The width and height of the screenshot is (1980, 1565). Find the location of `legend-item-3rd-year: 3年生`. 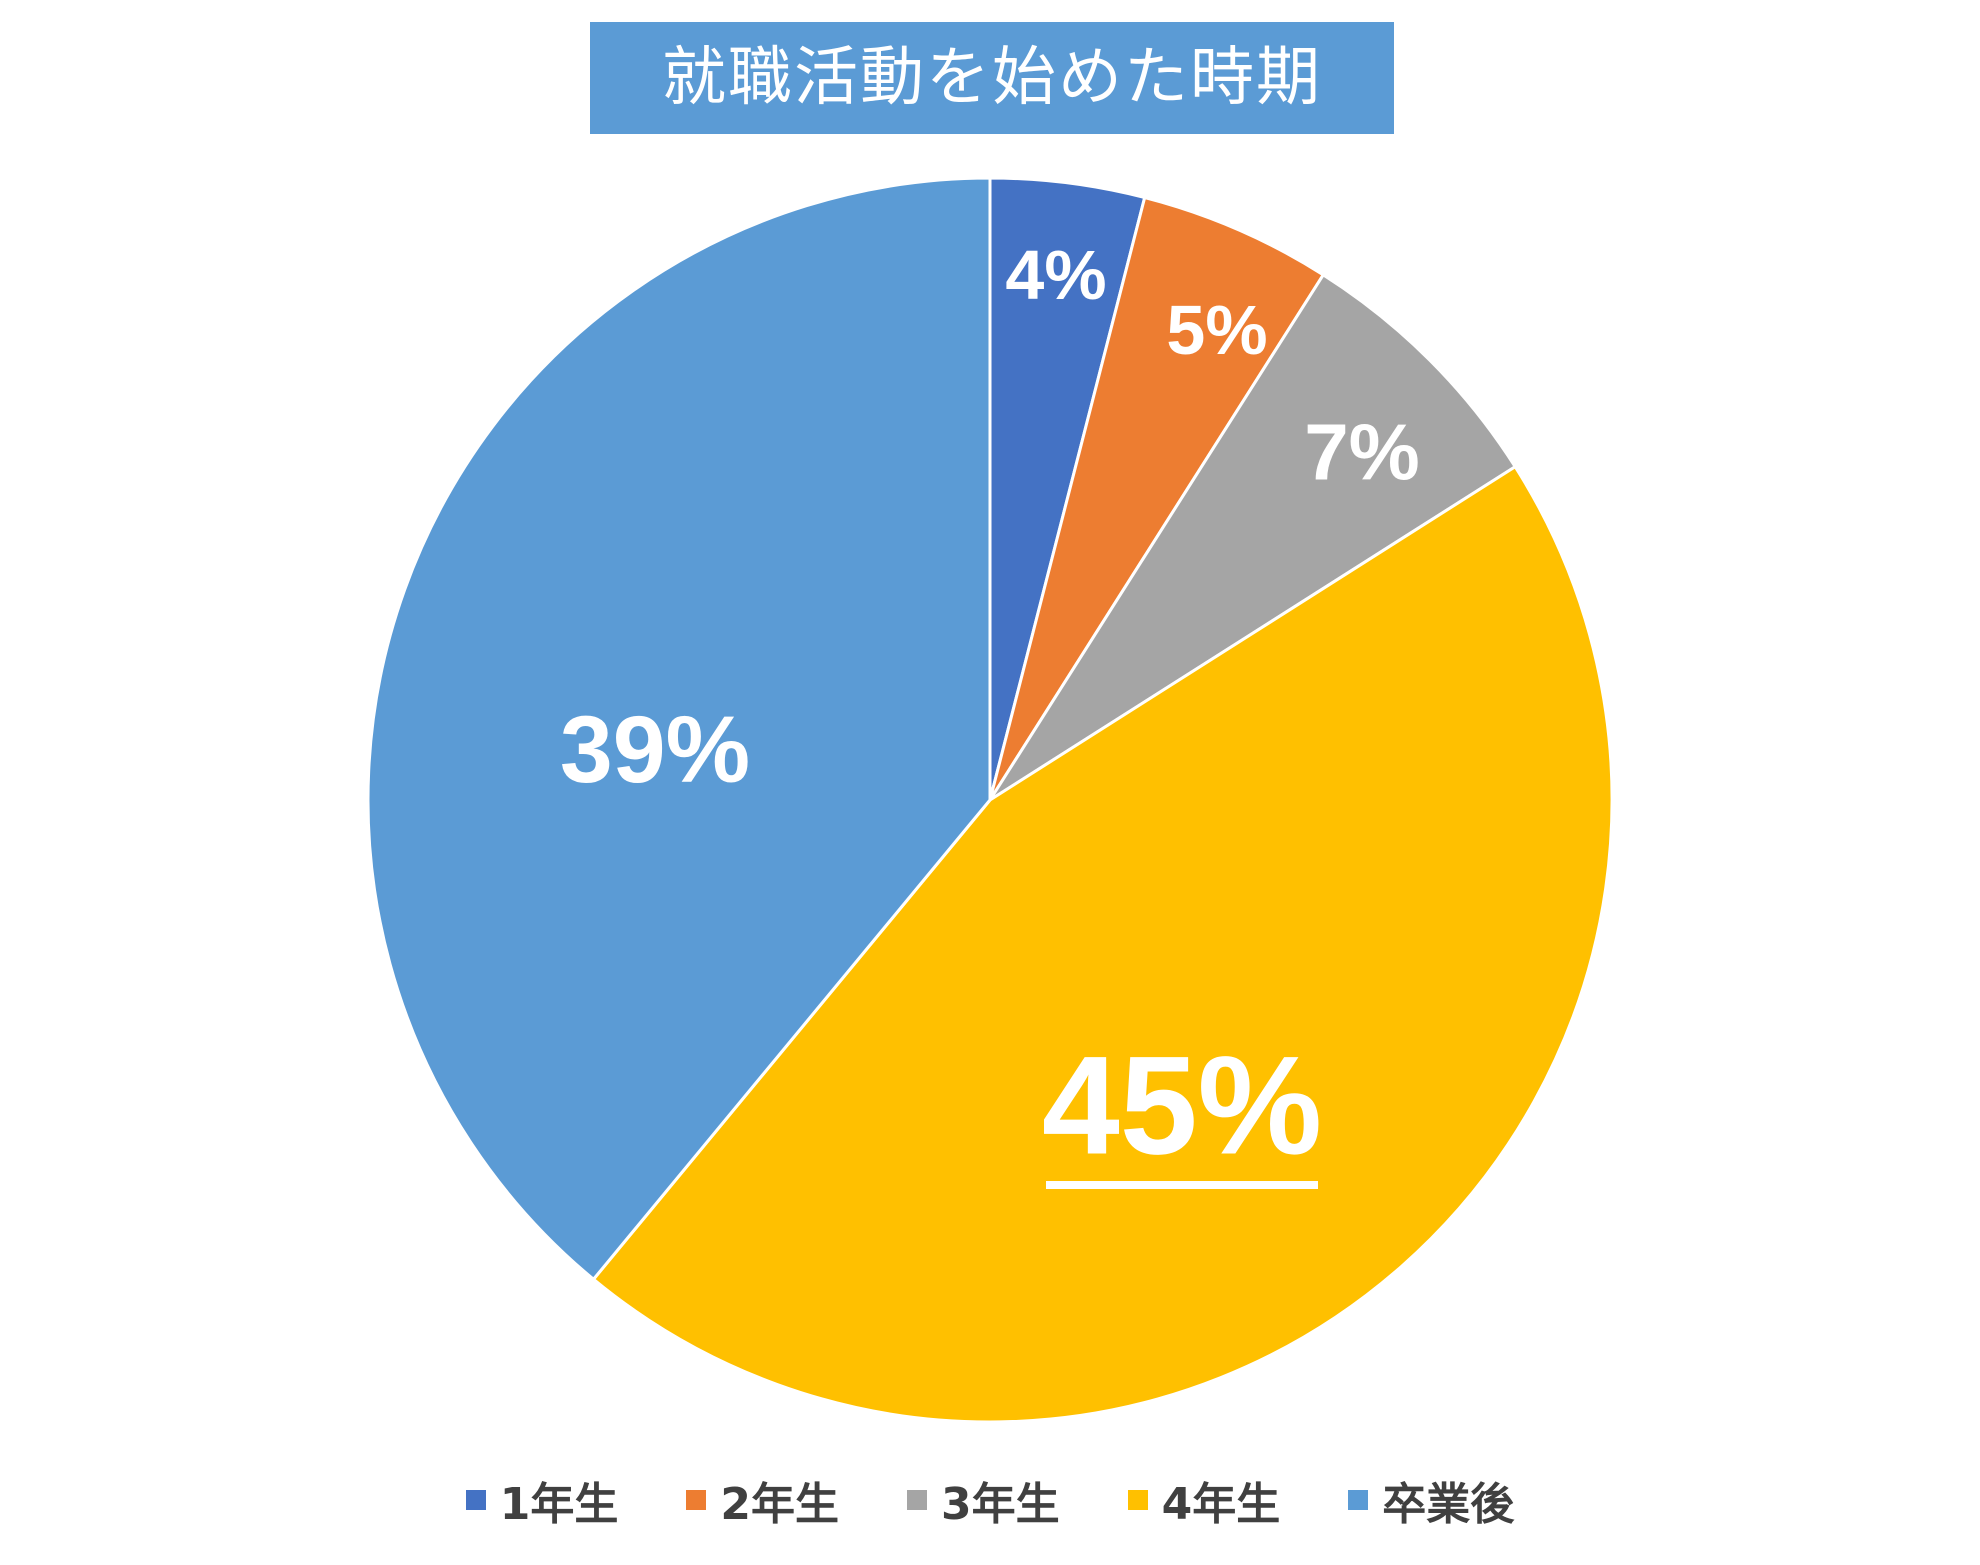

legend-item-3rd-year: 3年生 is located at coordinates (983, 1500).